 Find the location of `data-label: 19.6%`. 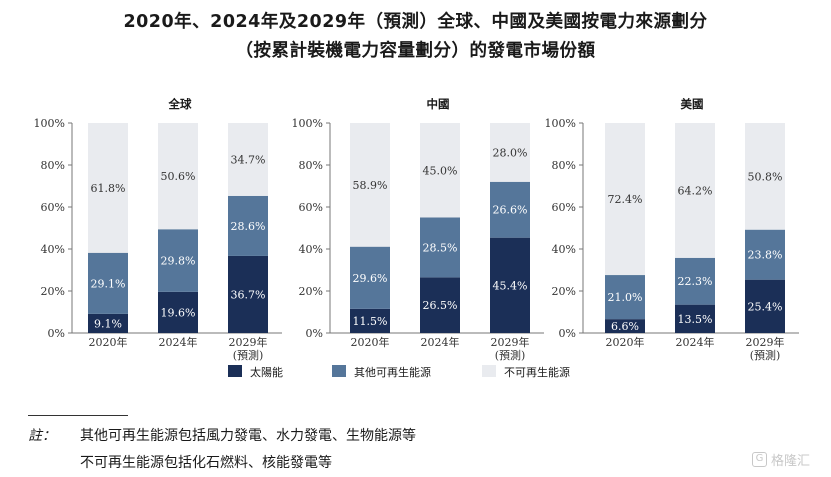

data-label: 19.6% is located at coordinates (178, 312).